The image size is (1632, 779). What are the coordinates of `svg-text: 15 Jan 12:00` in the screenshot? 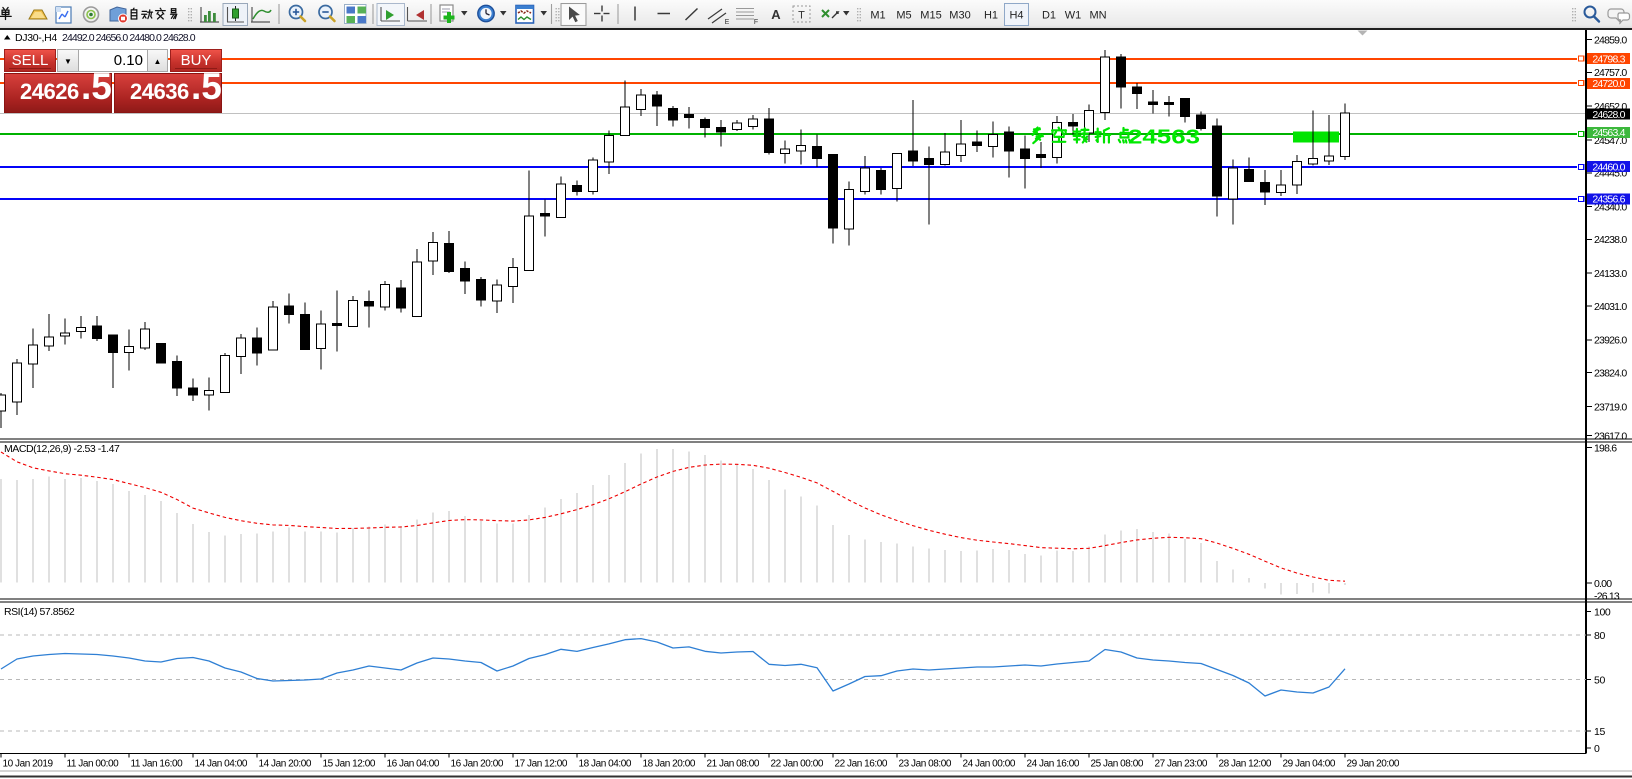 It's located at (349, 764).